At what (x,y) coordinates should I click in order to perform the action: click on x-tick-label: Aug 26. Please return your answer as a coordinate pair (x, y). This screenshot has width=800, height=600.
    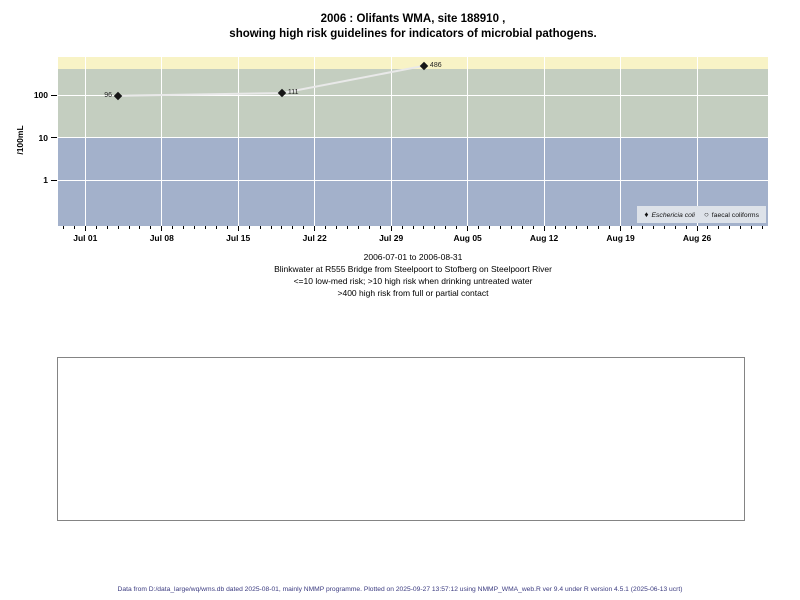
    Looking at the image, I should click on (697, 238).